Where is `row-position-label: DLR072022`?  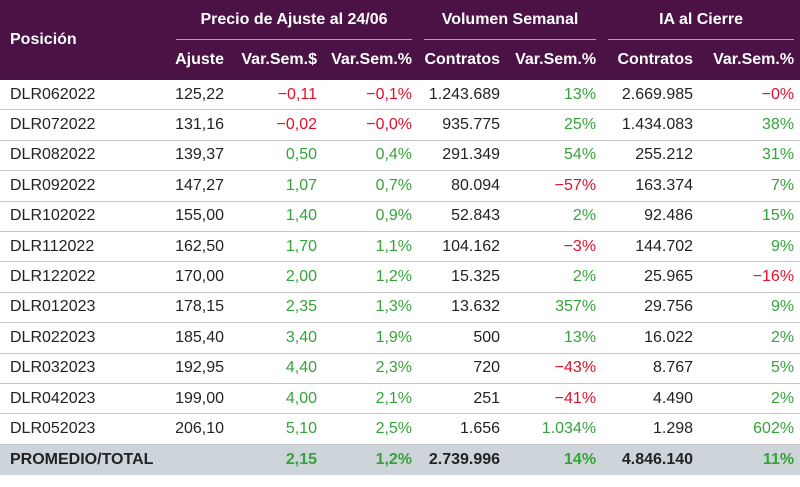 row-position-label: DLR072022 is located at coordinates (85, 125).